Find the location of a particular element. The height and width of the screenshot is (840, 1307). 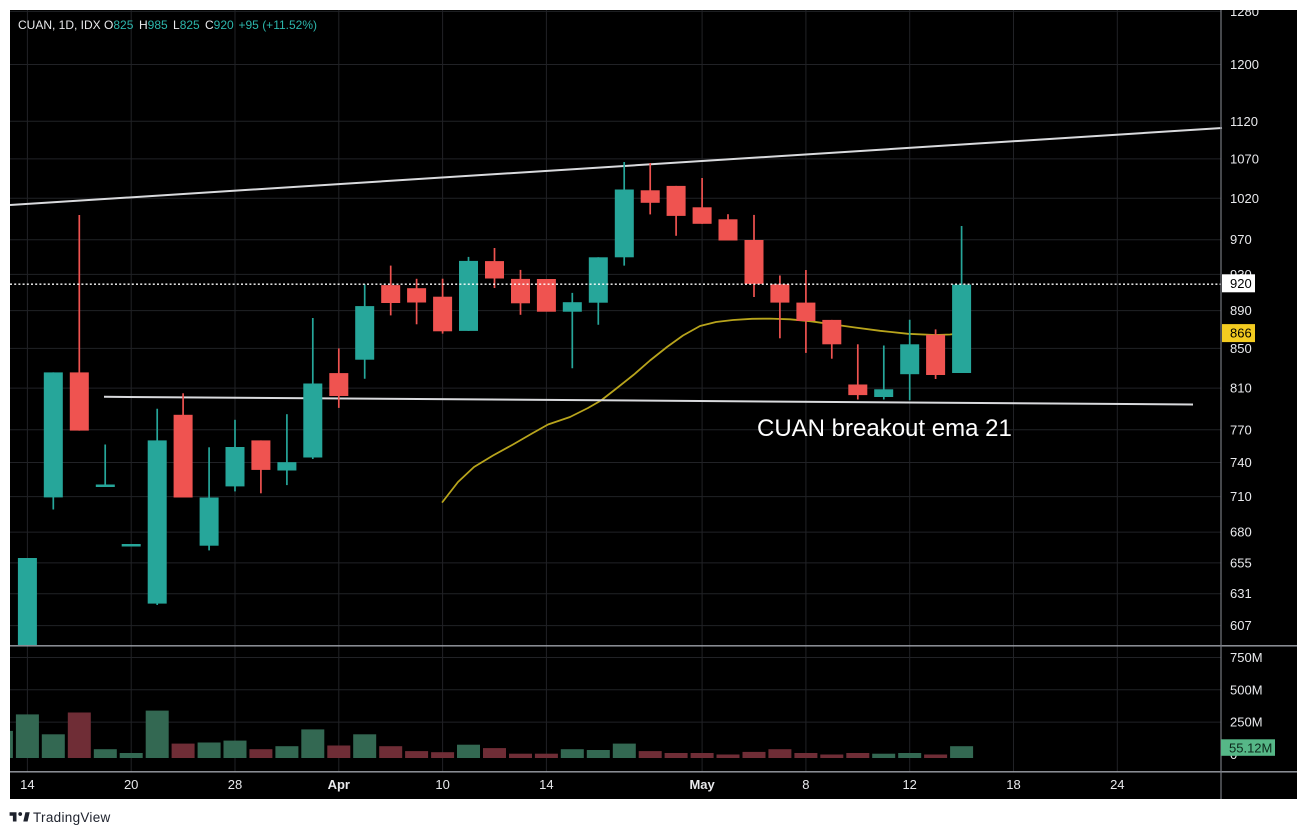

svg-text: 770 is located at coordinates (1241, 429).